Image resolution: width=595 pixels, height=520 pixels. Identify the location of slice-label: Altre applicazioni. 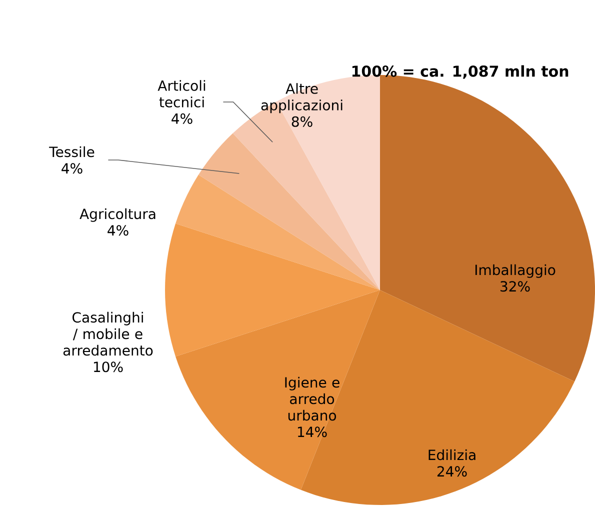
(301, 98).